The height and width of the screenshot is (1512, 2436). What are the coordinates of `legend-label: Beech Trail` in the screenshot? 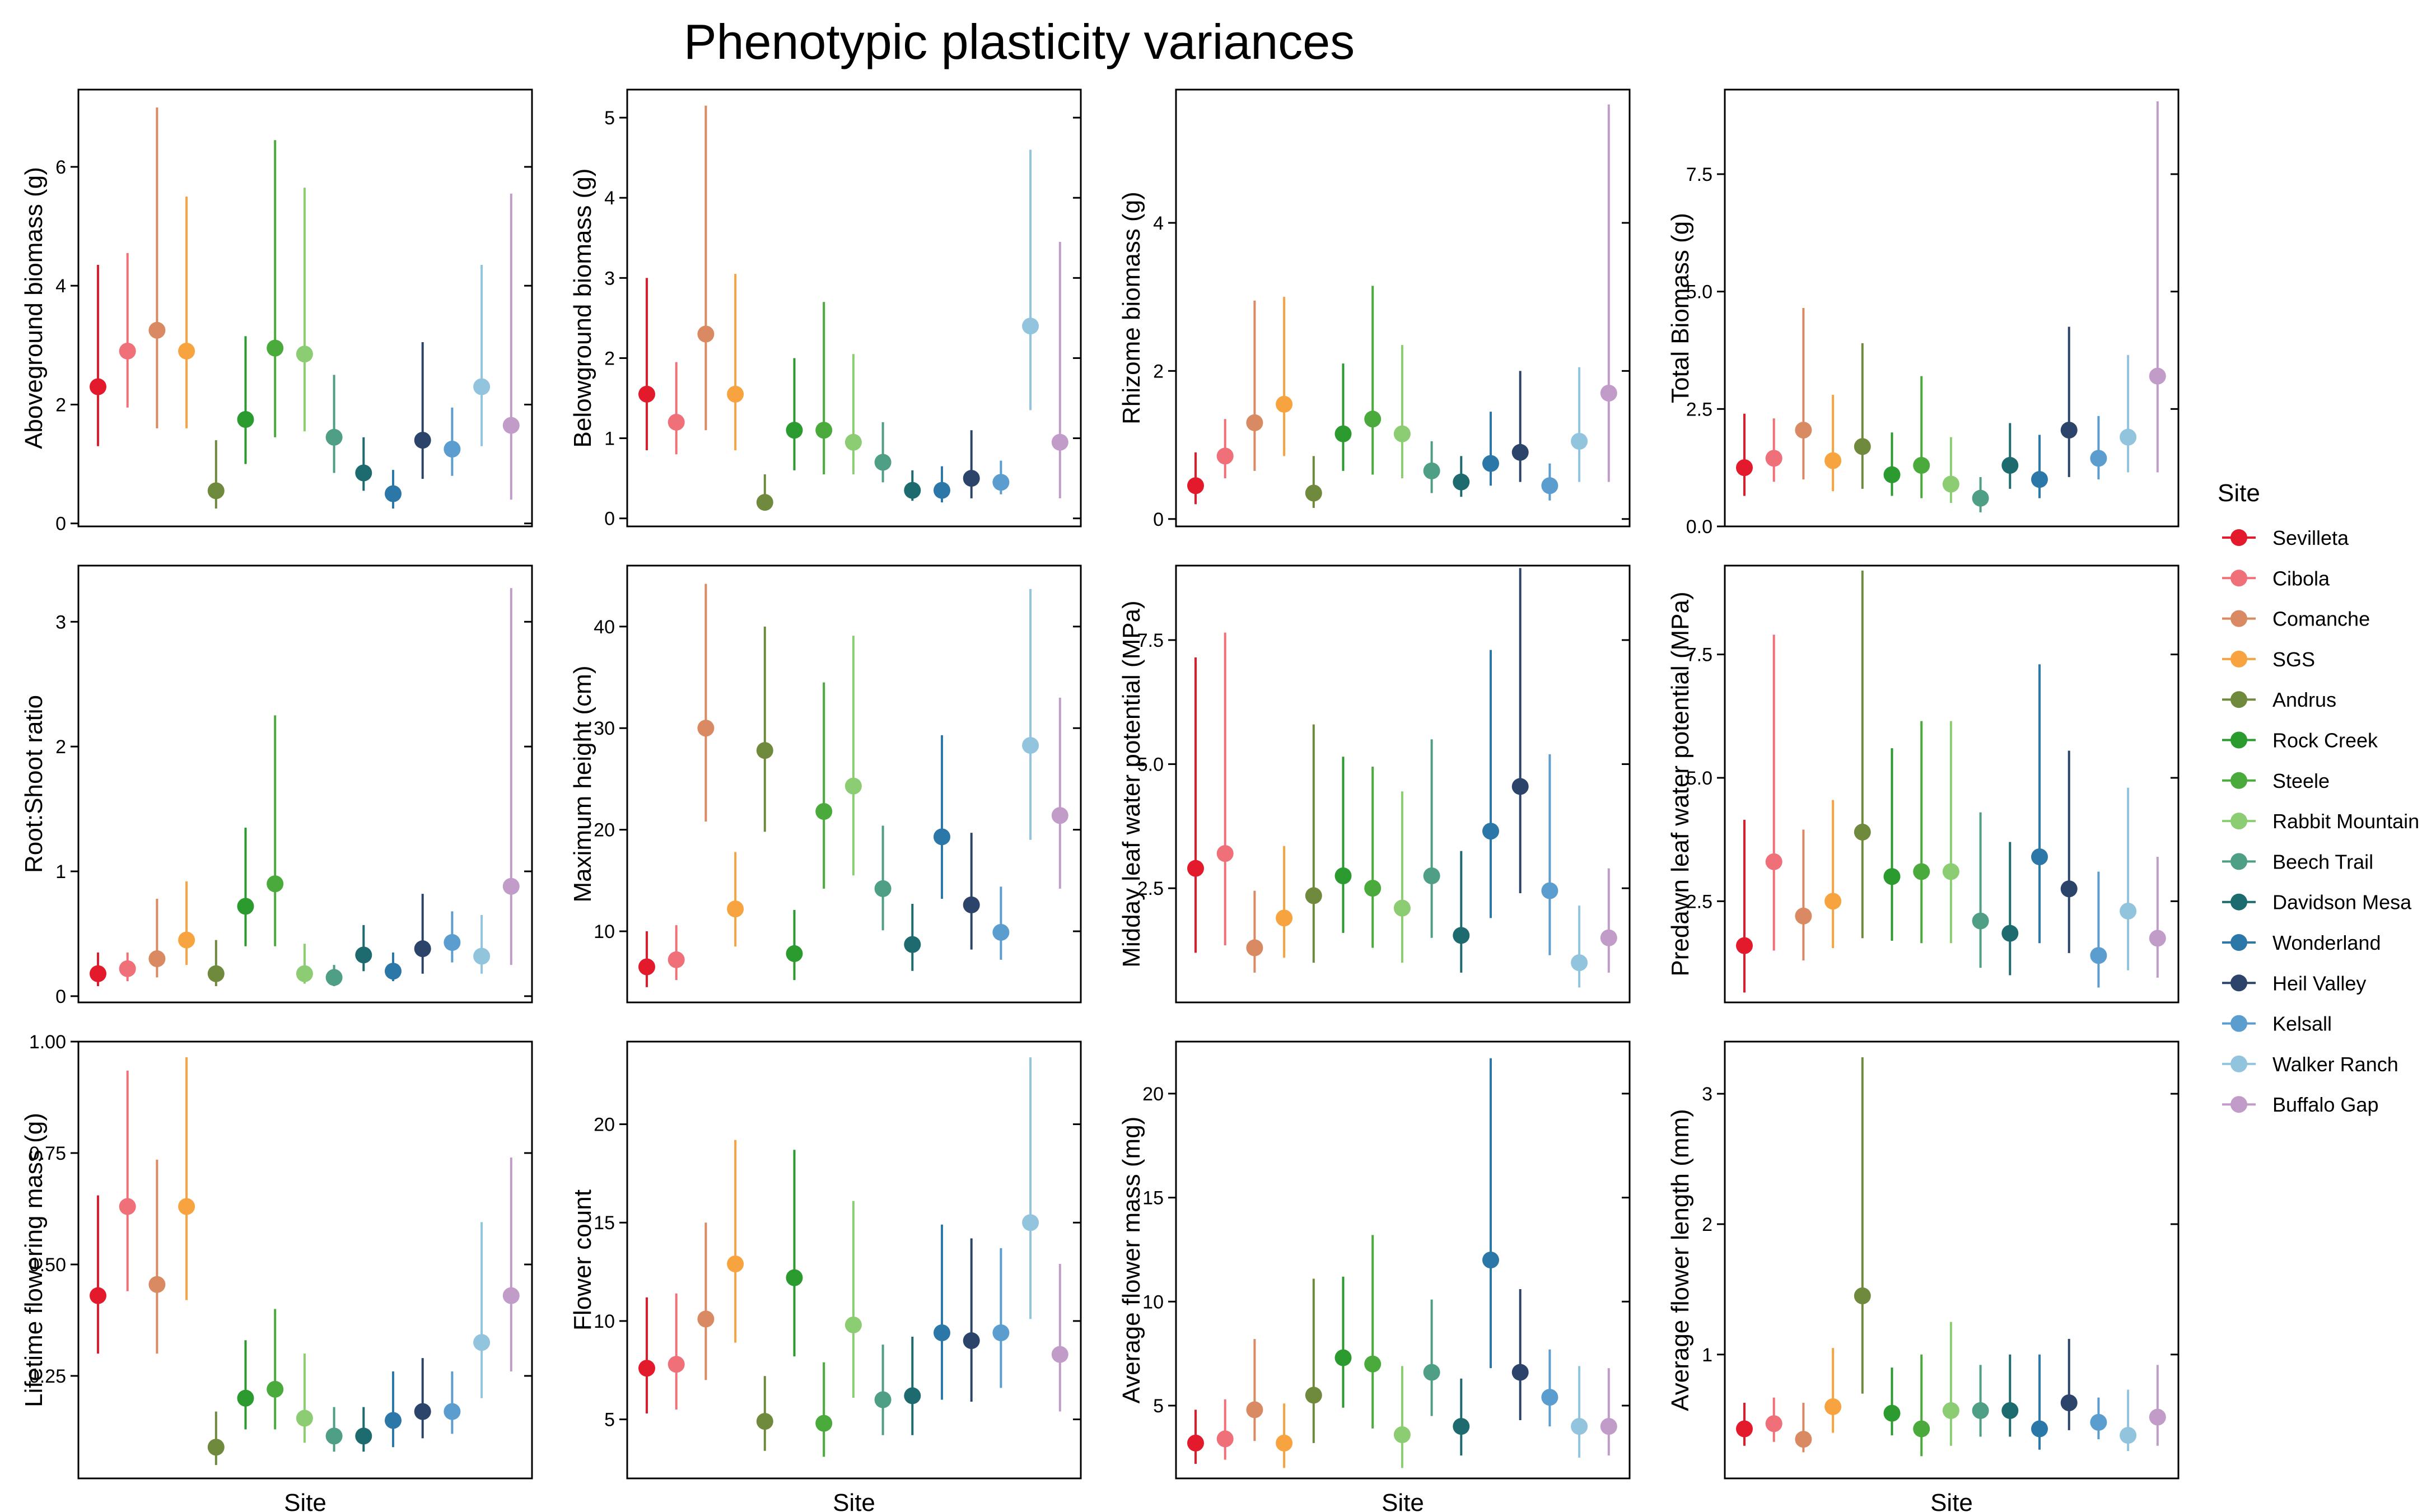 It's located at (2322, 862).